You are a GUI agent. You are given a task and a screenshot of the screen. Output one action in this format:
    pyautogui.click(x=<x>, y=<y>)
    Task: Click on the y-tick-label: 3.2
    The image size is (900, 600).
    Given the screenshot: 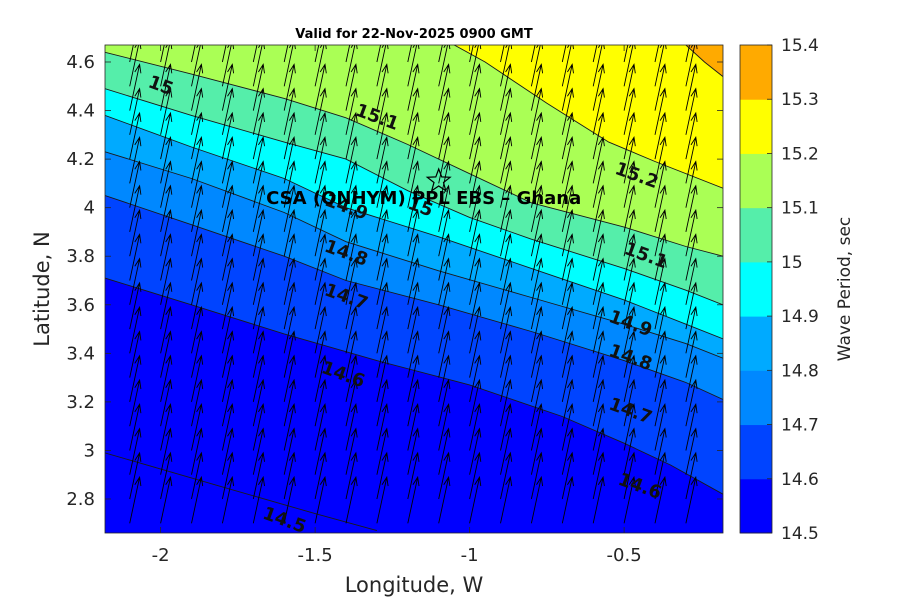 What is the action you would take?
    pyautogui.click(x=80, y=402)
    